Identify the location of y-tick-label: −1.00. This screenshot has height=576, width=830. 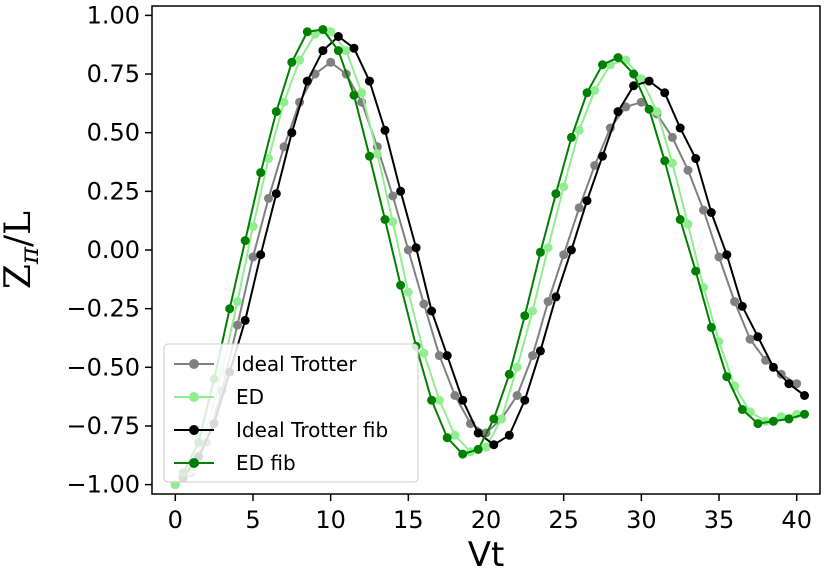
(103, 485).